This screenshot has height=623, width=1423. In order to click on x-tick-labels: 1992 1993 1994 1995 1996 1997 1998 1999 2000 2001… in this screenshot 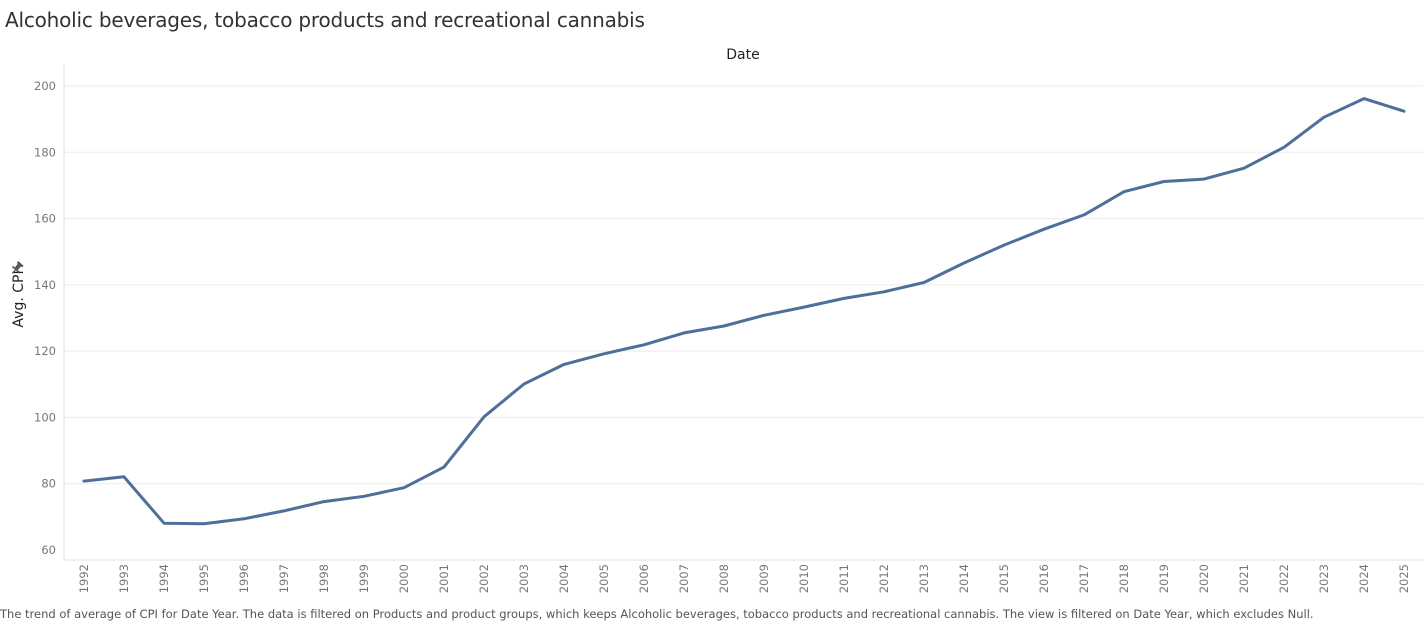, I will do `click(744, 578)`.